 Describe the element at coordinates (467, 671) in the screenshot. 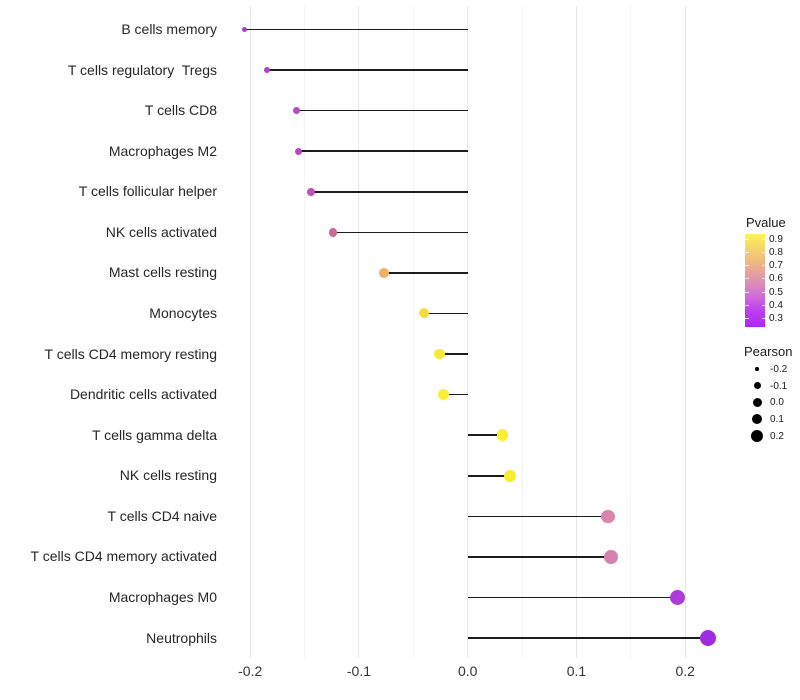

I see `x-tick-label: 0.0` at that location.